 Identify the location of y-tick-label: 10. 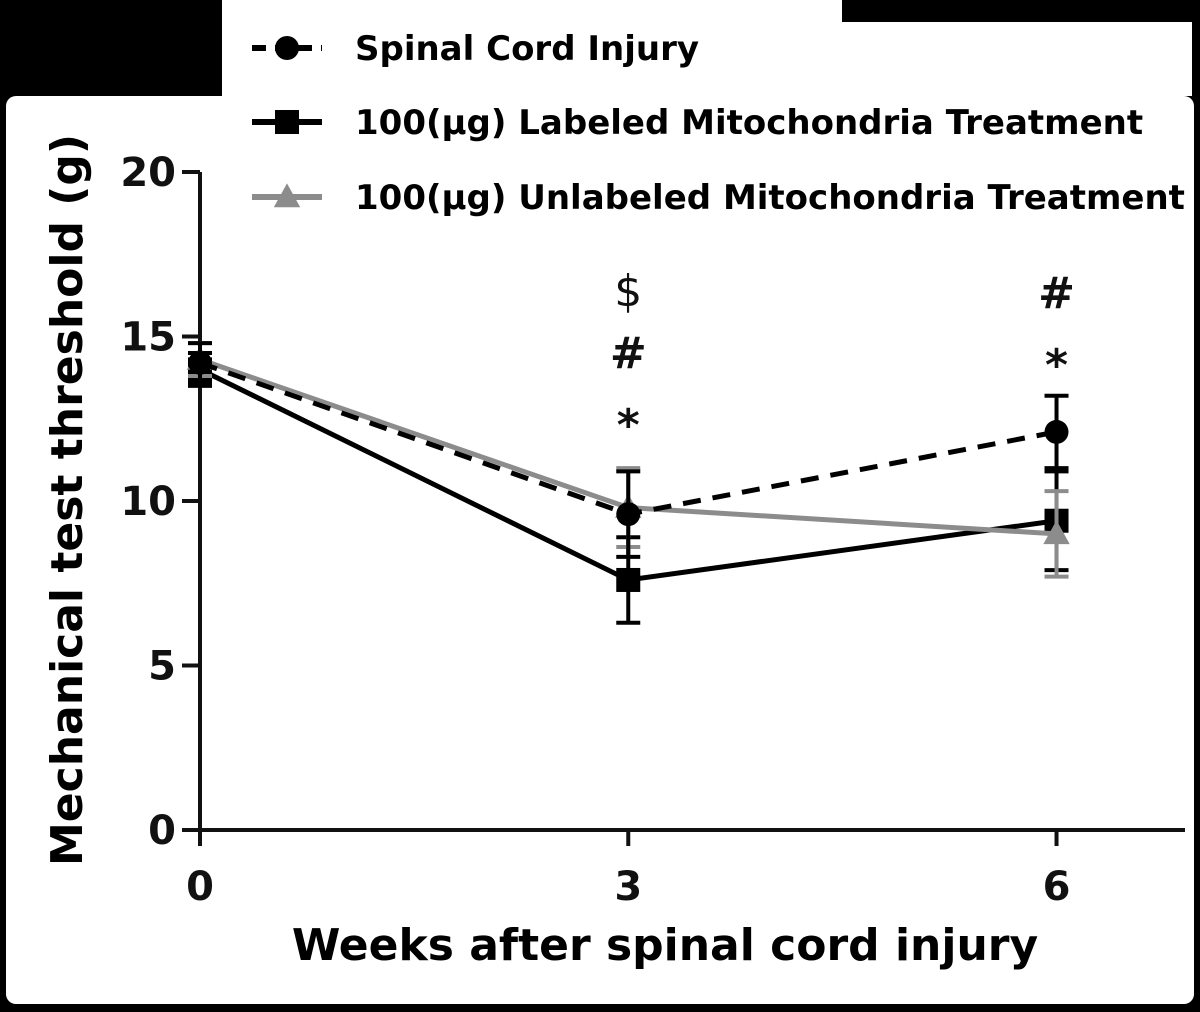
(148, 502).